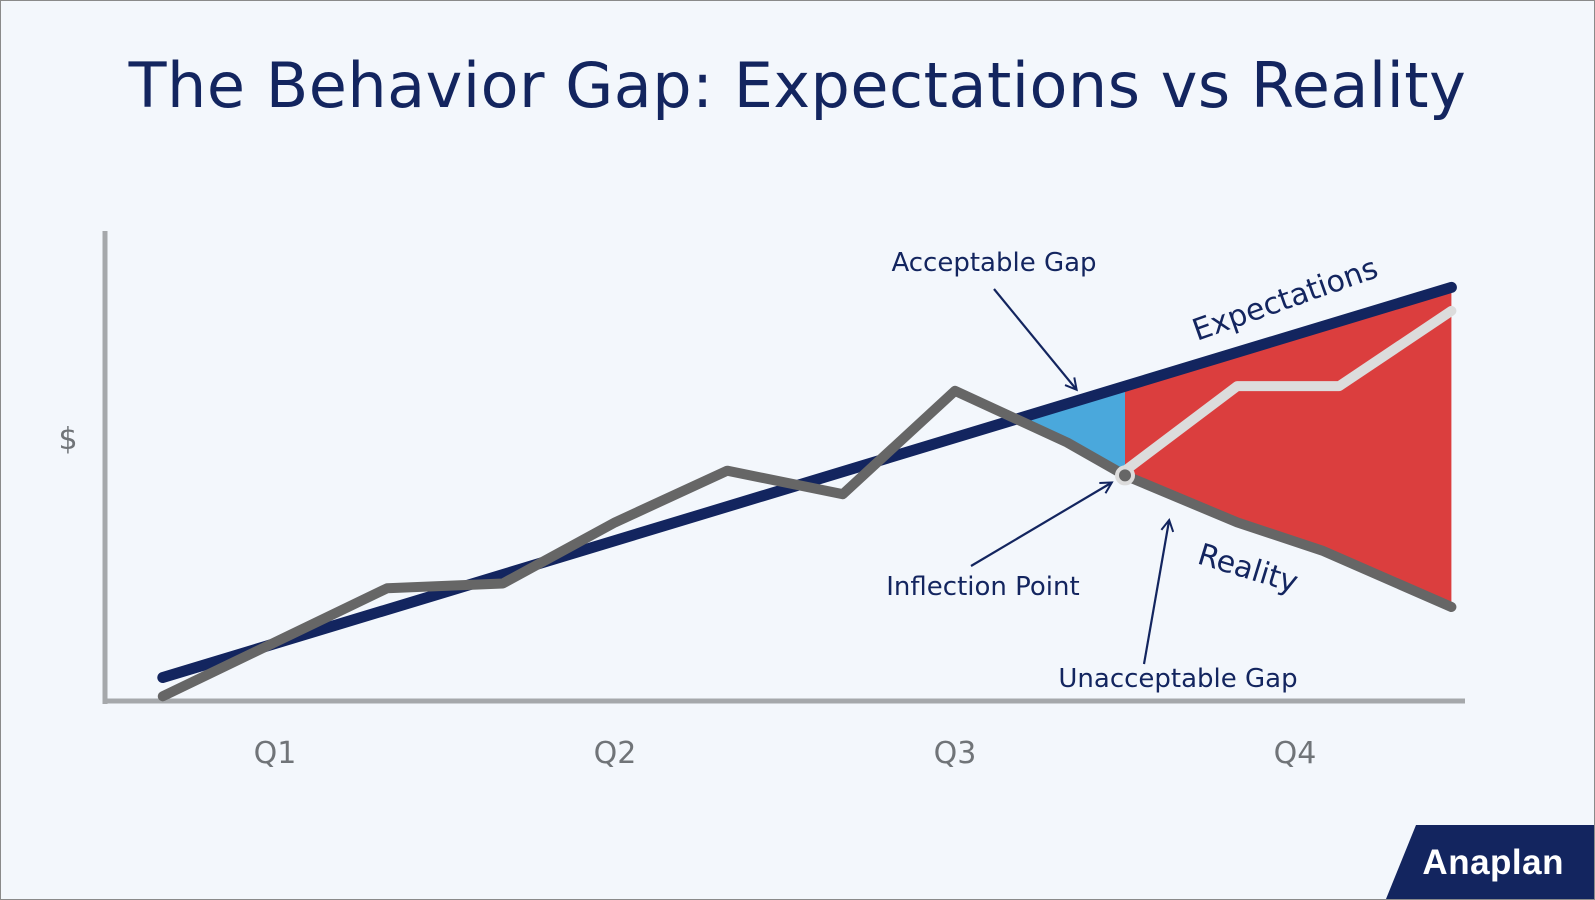 Image resolution: width=1595 pixels, height=900 pixels. I want to click on inflection-point-annotation: Inflection Point, so click(982, 587).